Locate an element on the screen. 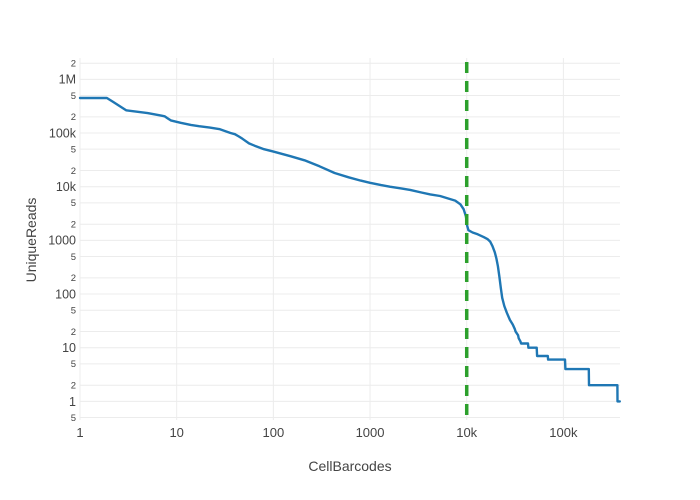 This screenshot has height=500, width=700. x-tick-label: 10k is located at coordinates (466, 432).